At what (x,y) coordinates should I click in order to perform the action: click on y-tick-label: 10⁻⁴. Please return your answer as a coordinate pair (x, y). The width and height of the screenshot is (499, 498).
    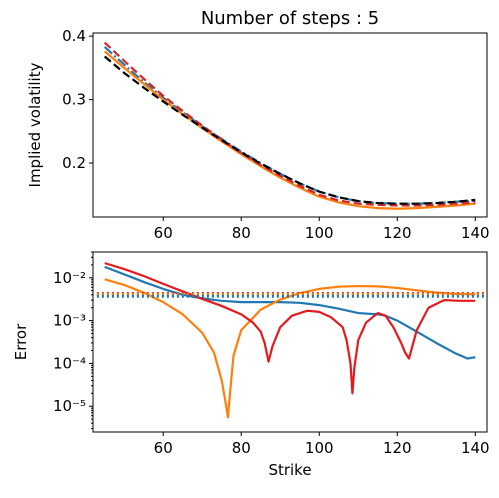
    Looking at the image, I should click on (69, 363).